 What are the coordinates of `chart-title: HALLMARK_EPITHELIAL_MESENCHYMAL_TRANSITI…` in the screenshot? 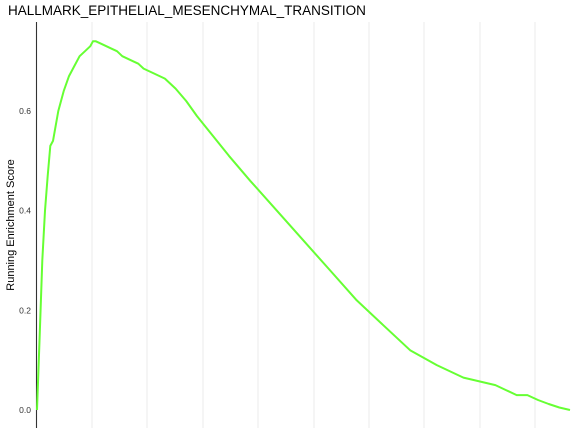 It's located at (187, 10).